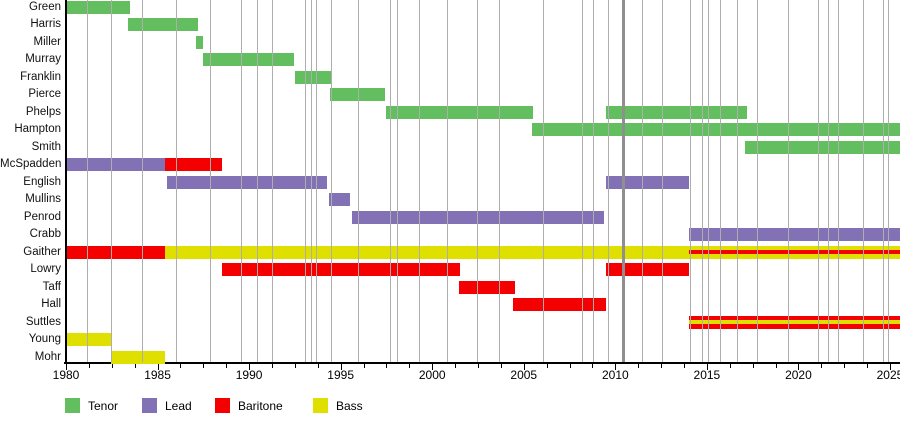  I want to click on bar-stripe, so click(794, 322).